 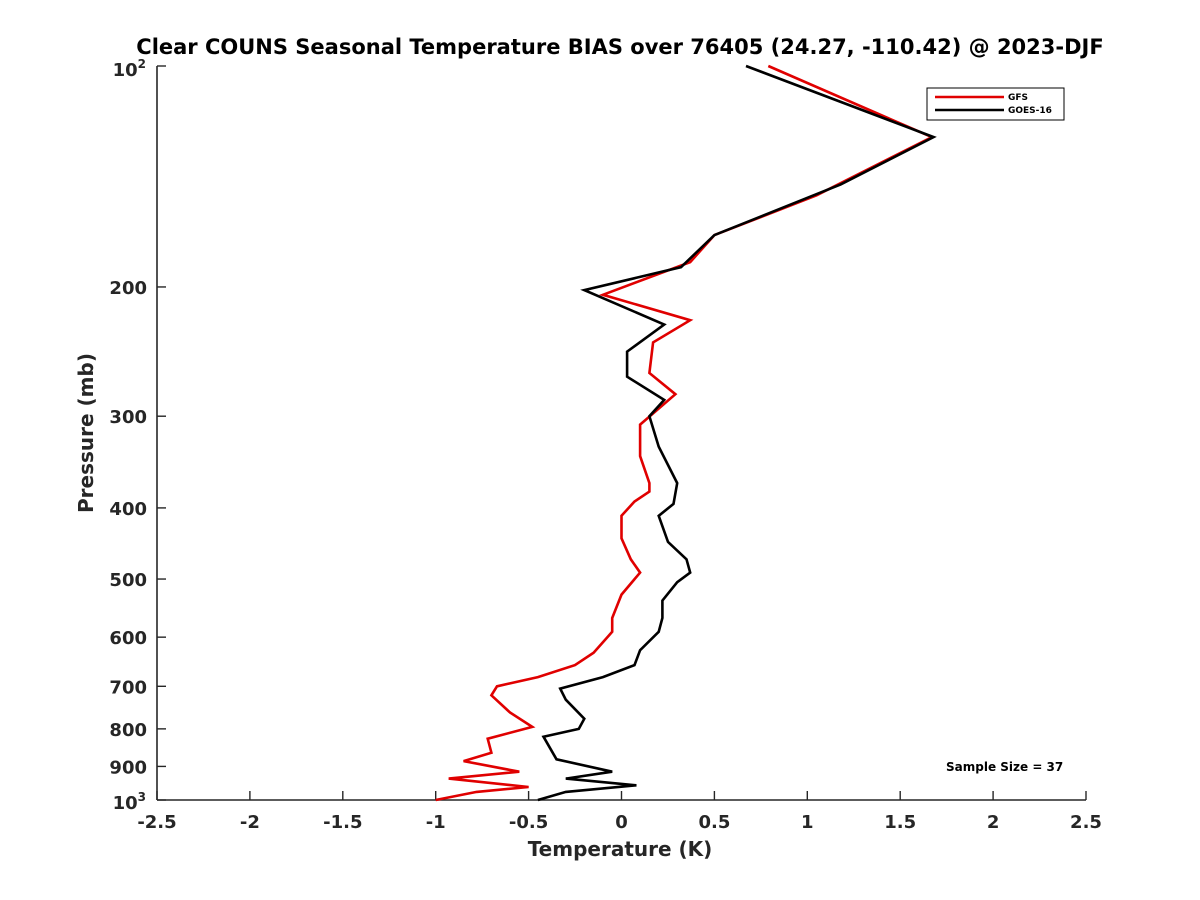 I want to click on y-limit-label-bottom: 103, so click(x=129, y=802).